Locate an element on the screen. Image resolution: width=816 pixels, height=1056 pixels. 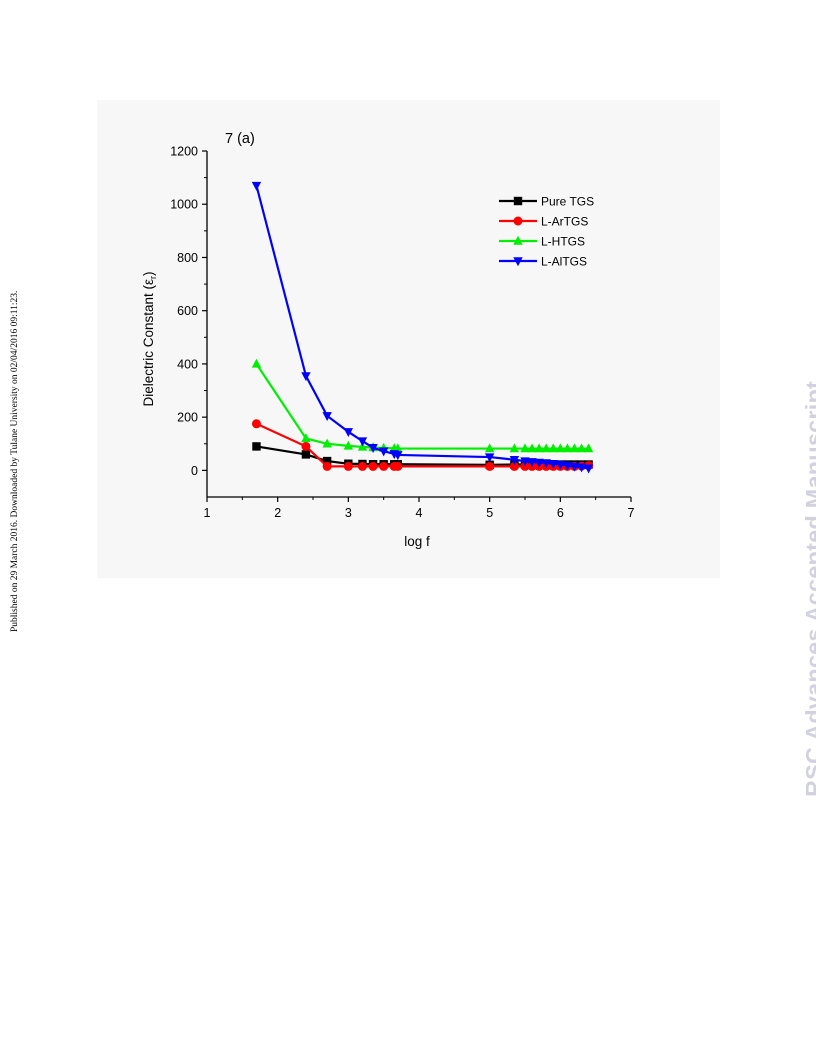
x-tick-label: 1 is located at coordinates (207, 513).